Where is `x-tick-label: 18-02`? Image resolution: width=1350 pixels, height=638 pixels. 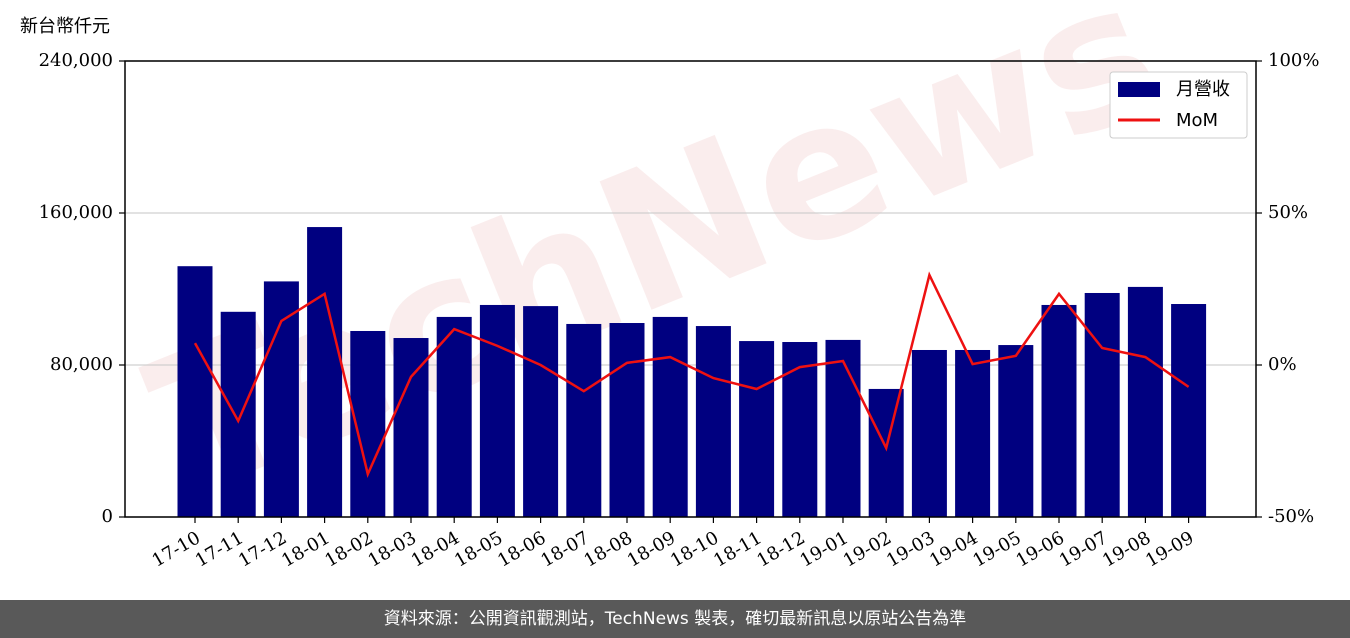
x-tick-label: 18-02 is located at coordinates (348, 549).